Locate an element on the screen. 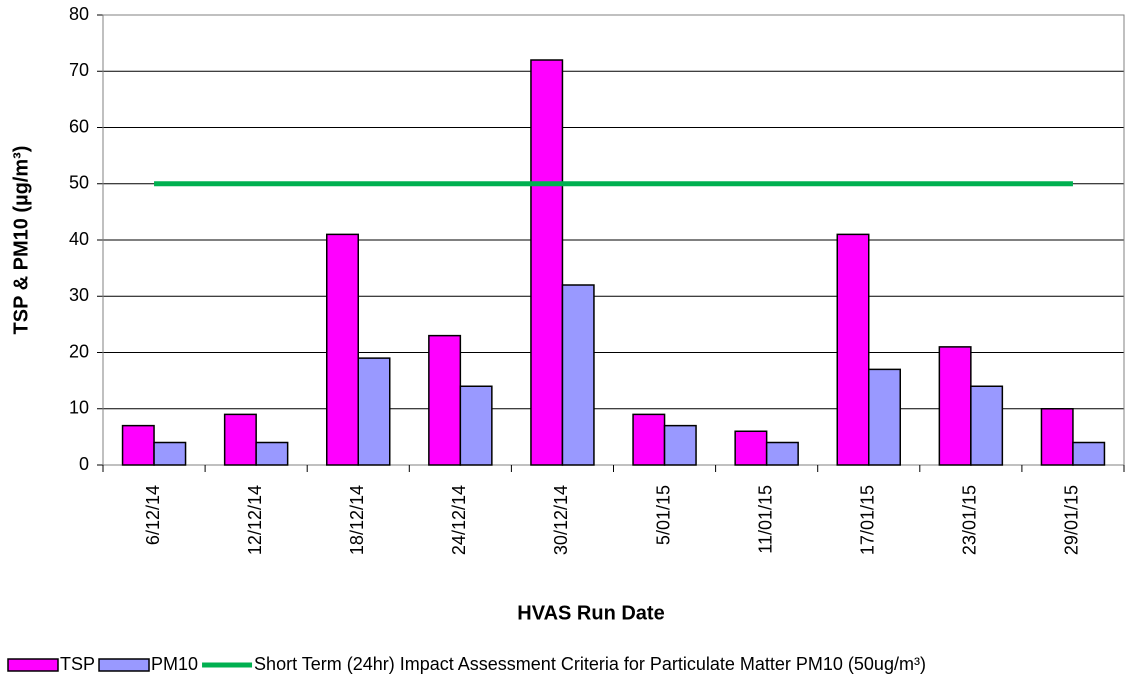 This screenshot has height=686, width=1129. y-tick-label: 30 is located at coordinates (79, 295).